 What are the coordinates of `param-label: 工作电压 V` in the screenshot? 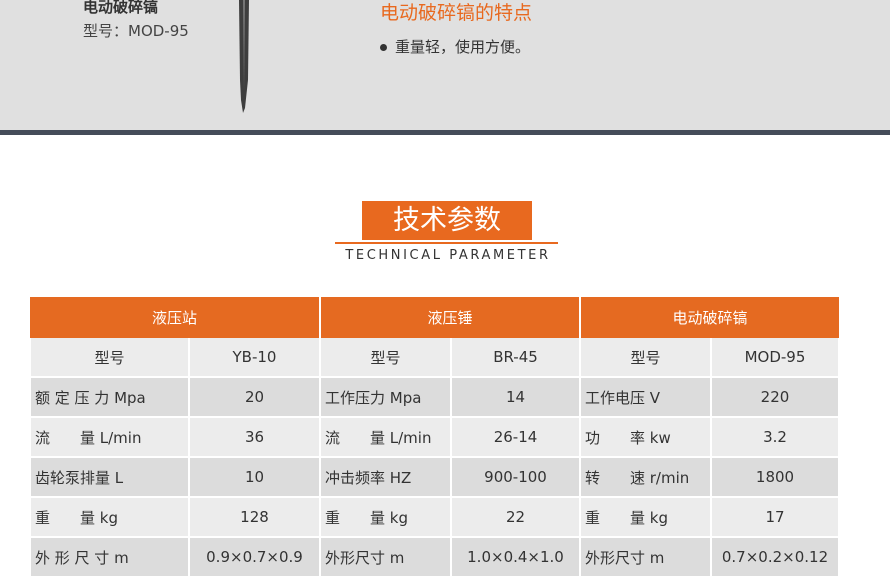 It's located at (645, 397).